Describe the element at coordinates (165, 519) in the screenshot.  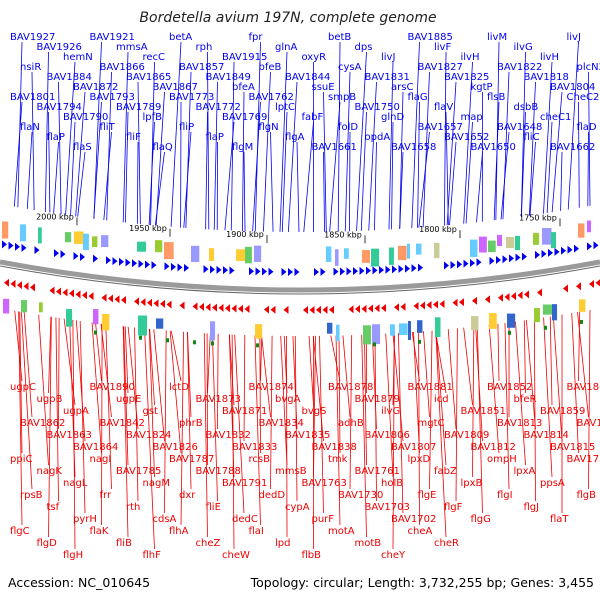
I see `reverse-gene-label: cdsA` at that location.